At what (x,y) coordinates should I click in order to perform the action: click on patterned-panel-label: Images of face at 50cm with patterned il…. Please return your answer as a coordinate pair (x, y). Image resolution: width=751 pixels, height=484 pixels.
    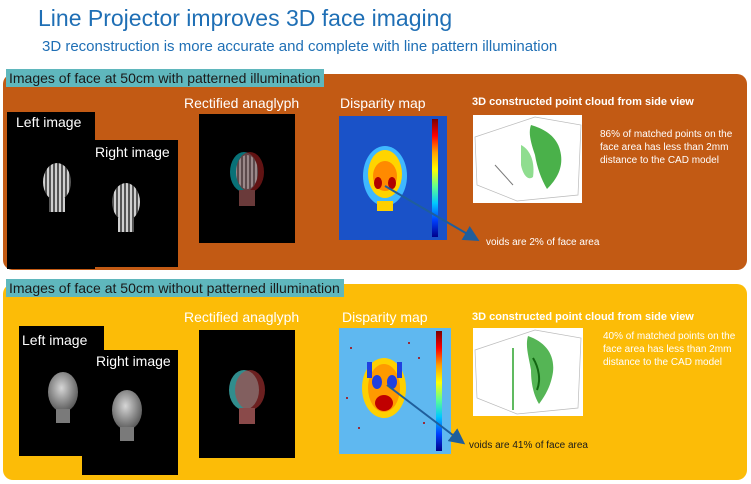
    Looking at the image, I should click on (165, 78).